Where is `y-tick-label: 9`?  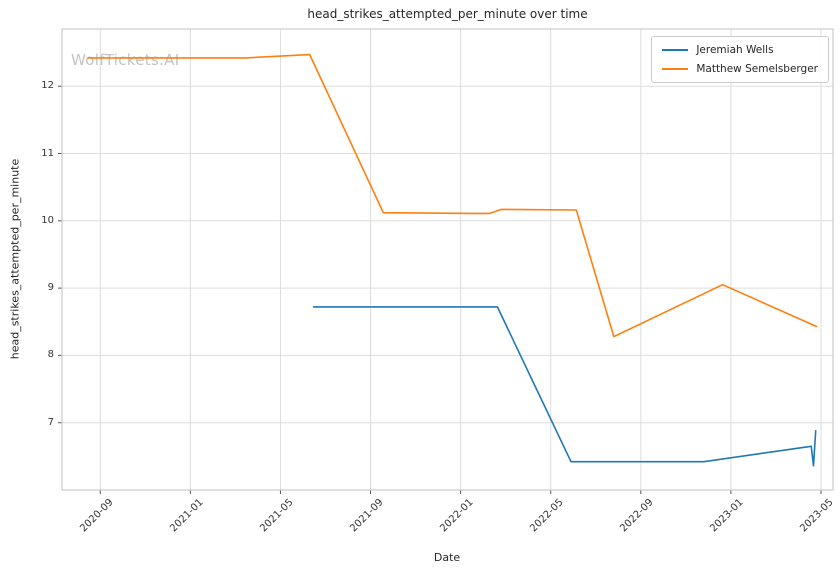
y-tick-label: 9 is located at coordinates (50, 288).